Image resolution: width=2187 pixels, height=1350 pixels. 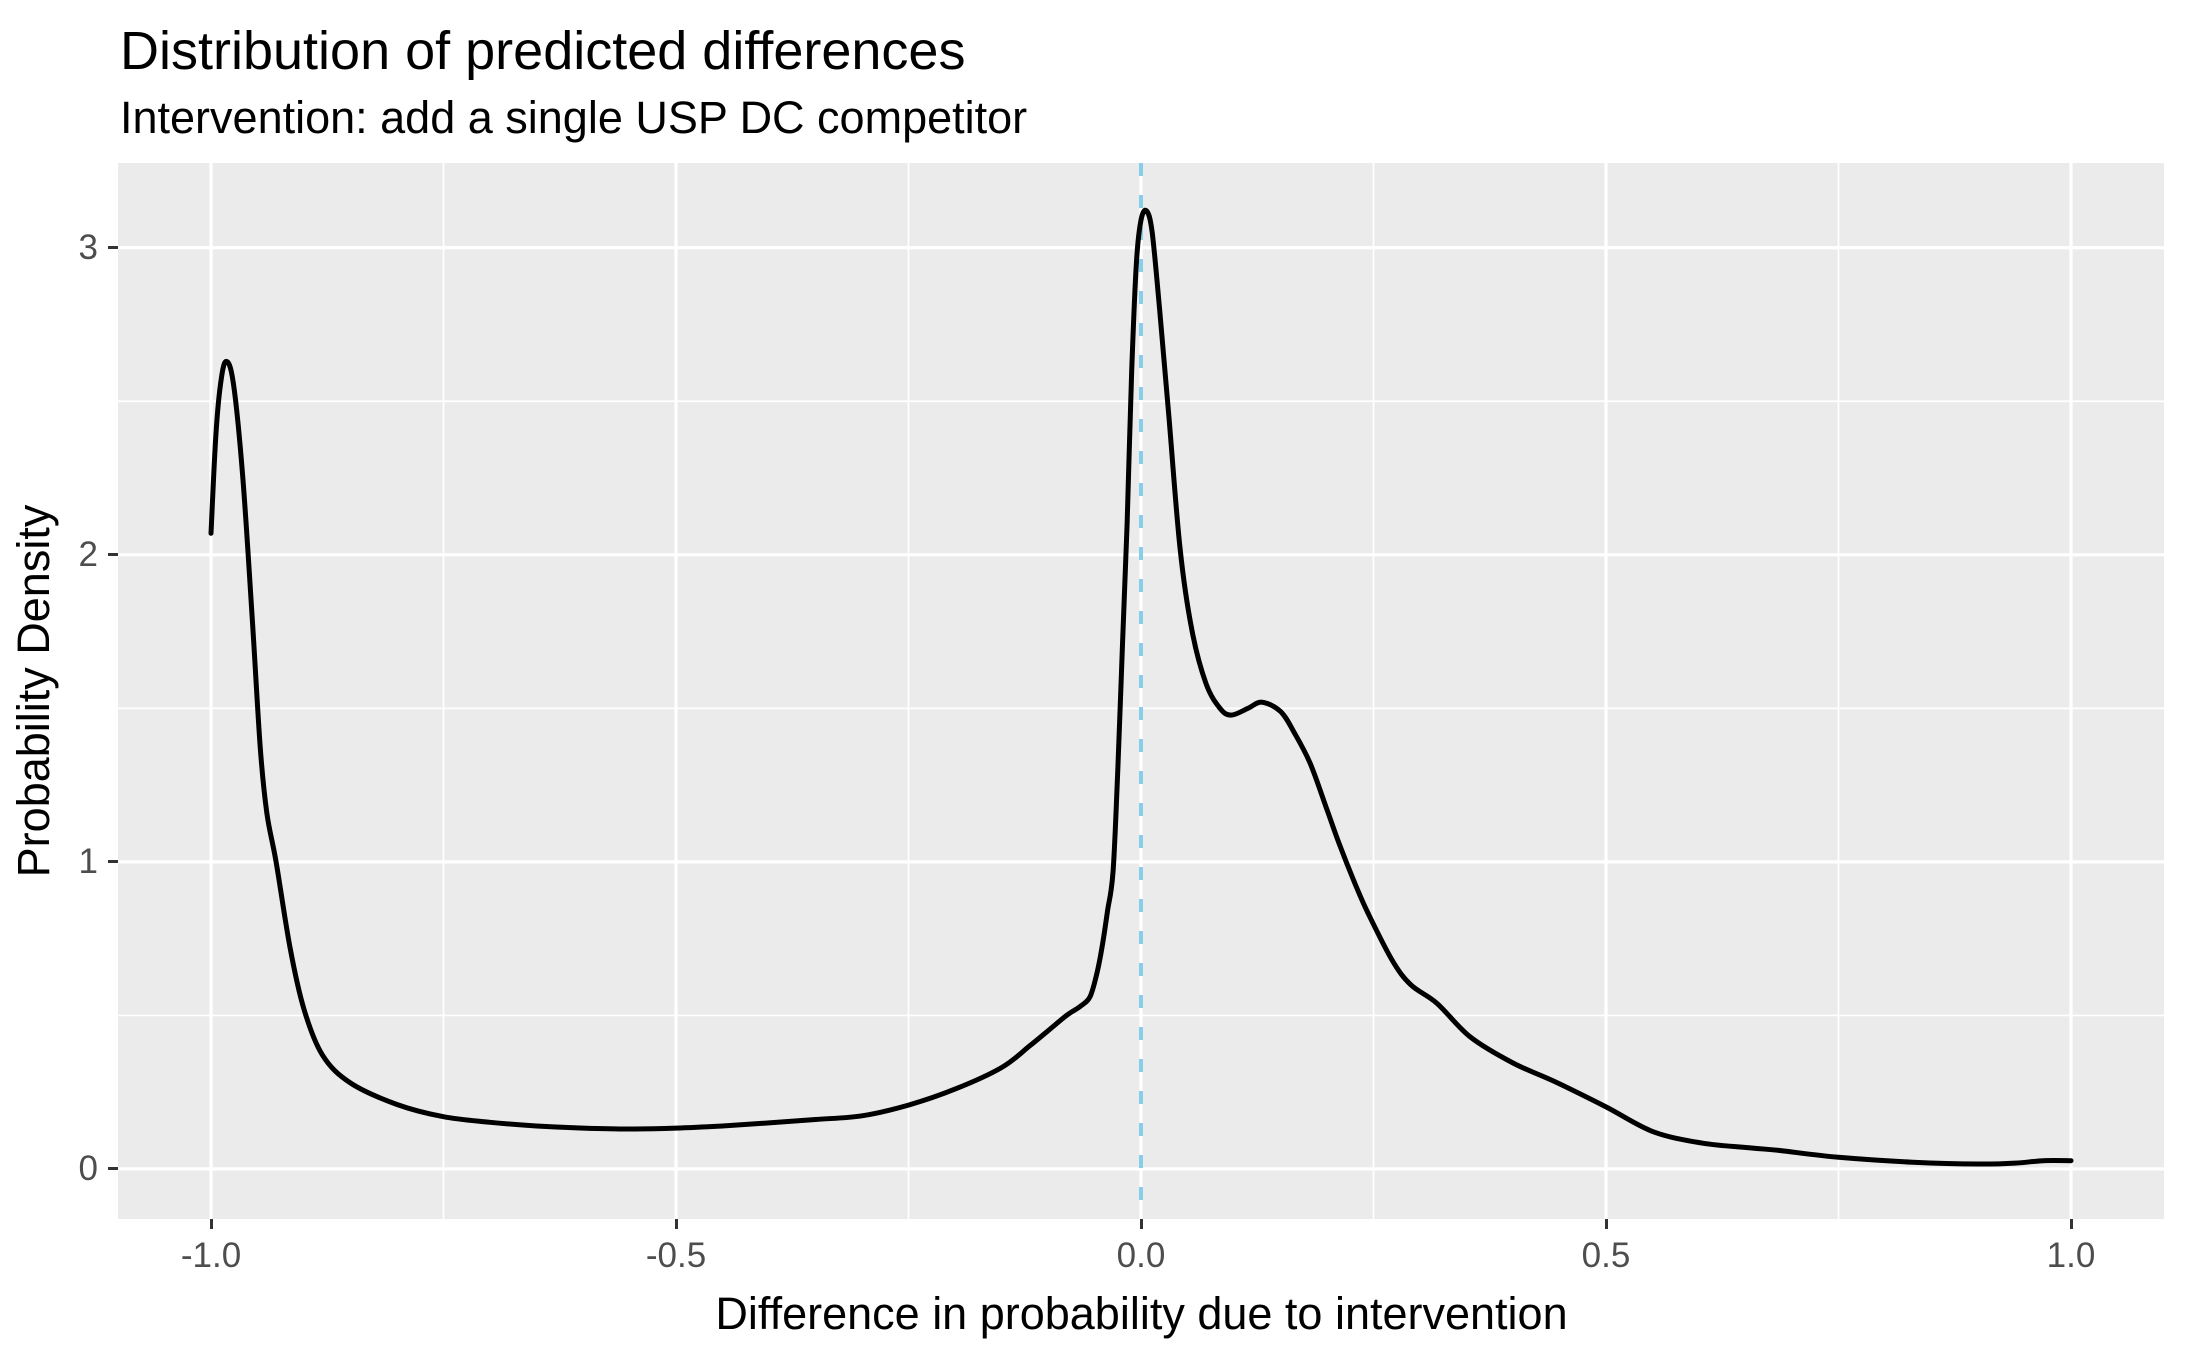 What do you see at coordinates (88, 247) in the screenshot?
I see `y-tick-label: 3` at bounding box center [88, 247].